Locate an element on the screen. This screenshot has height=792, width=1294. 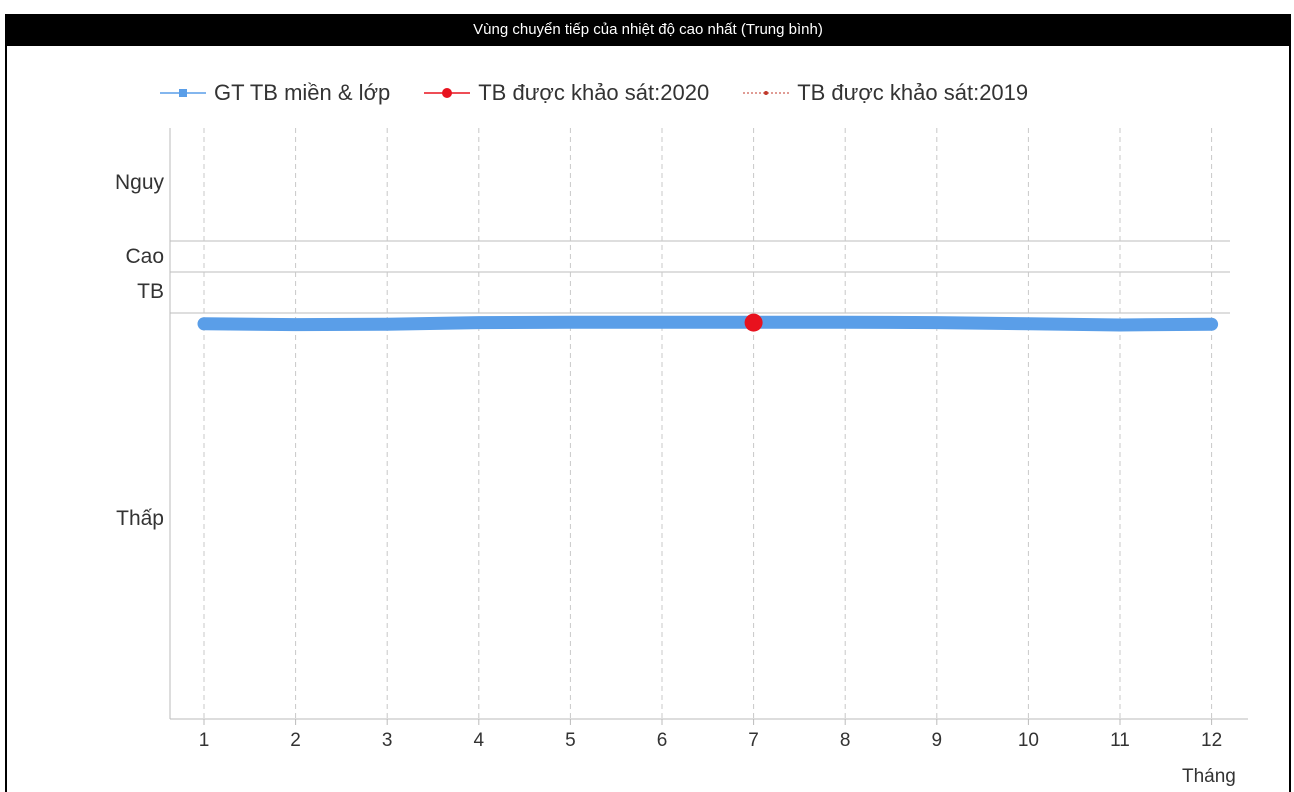
y-zone-label-cao: Cao is located at coordinates (144, 256).